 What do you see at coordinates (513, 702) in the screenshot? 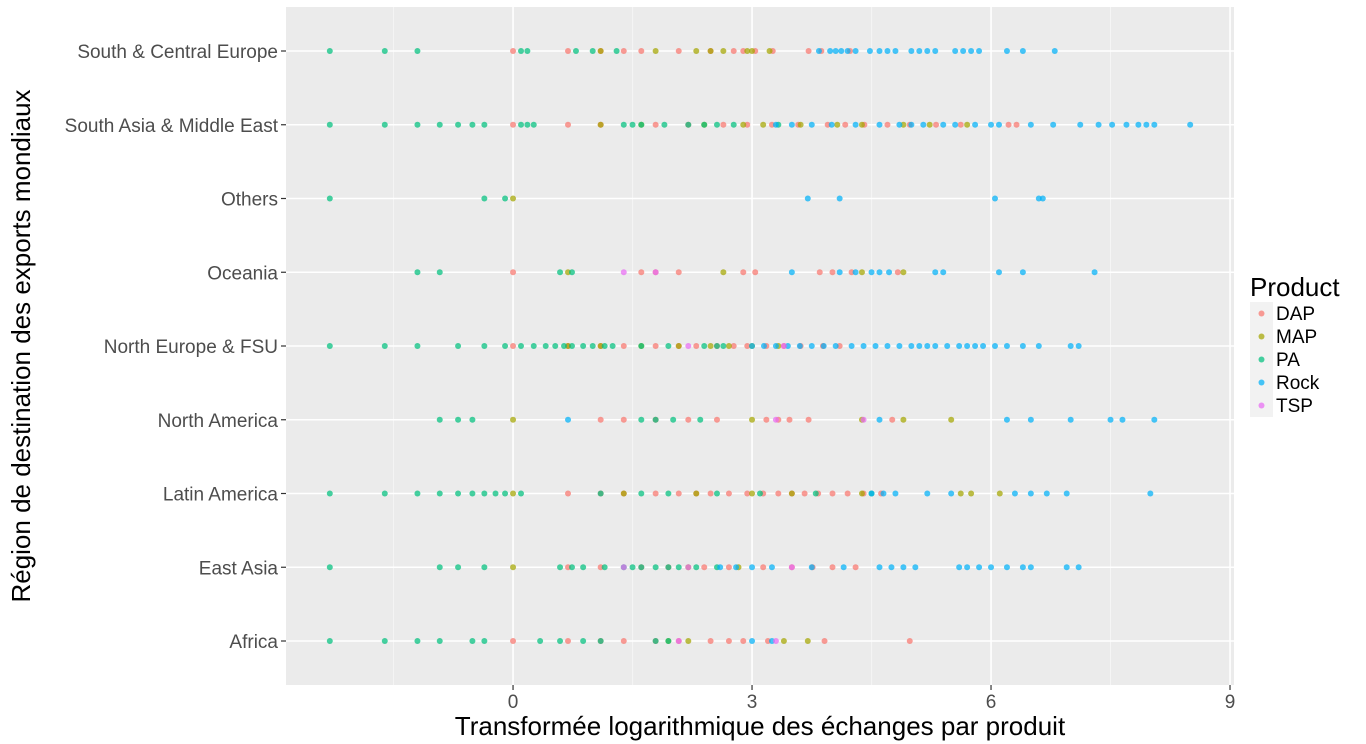
I see `x-tick-label: 0` at bounding box center [513, 702].